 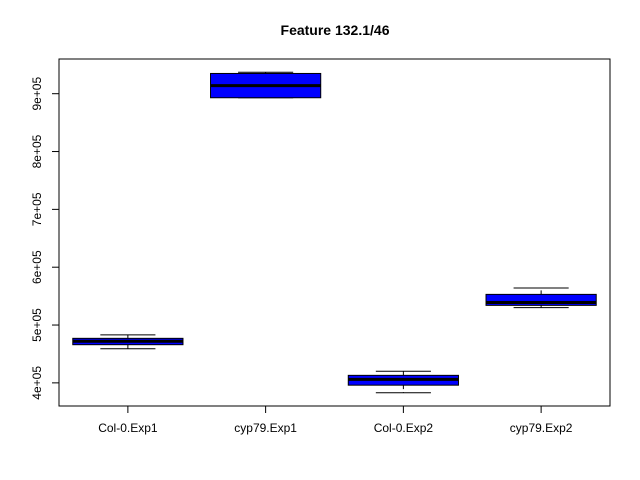 What do you see at coordinates (37, 325) in the screenshot?
I see `y-tick-label: 5e+05` at bounding box center [37, 325].